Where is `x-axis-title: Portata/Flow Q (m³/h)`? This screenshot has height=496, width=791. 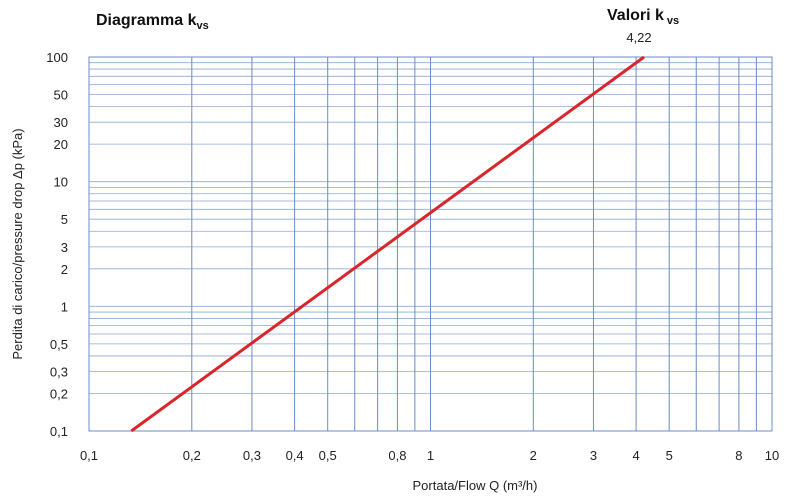
x-axis-title: Portata/Flow Q (m³/h) is located at coordinates (475, 485).